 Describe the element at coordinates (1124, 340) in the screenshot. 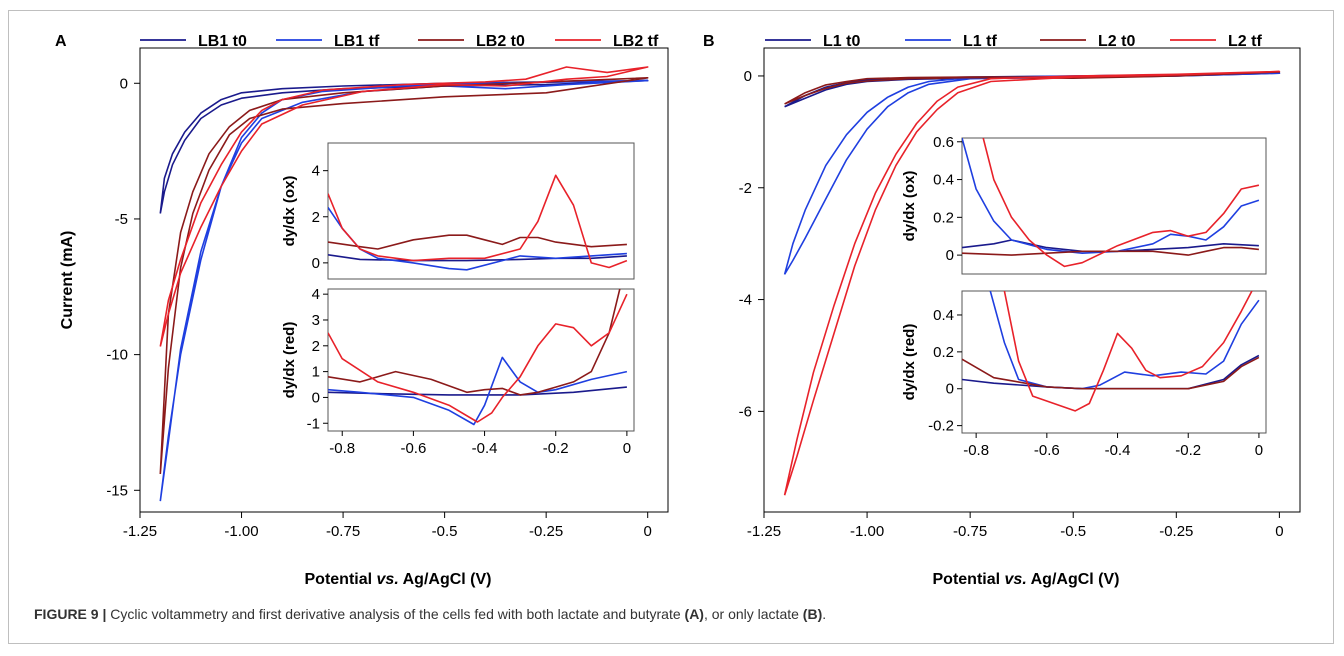

I see `inset-series-l1-tf` at that location.